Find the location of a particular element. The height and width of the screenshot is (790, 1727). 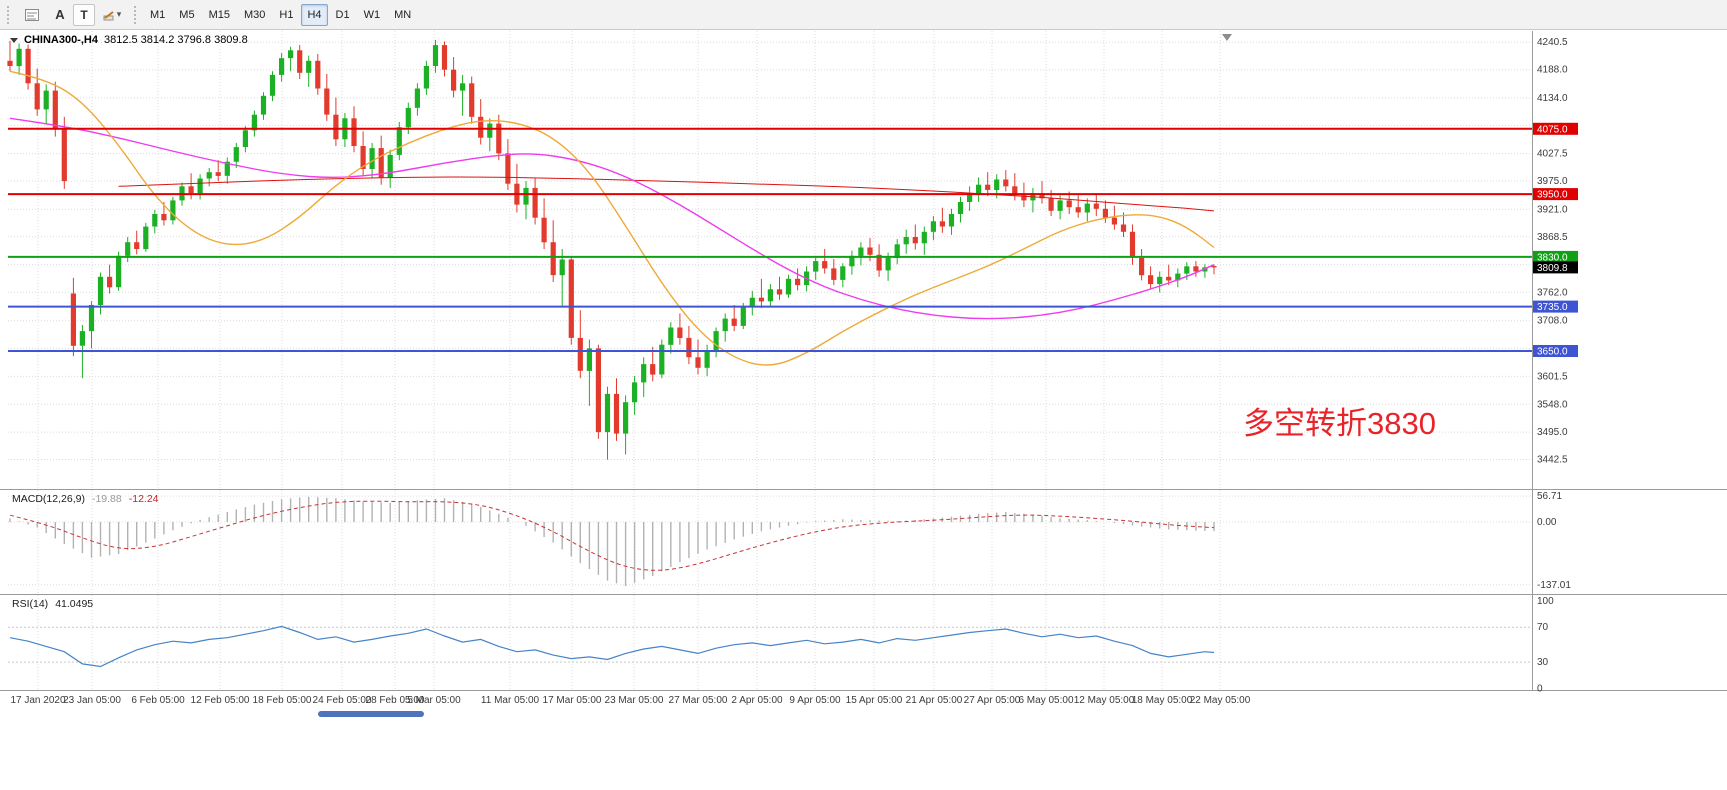

macd-label: MACD(12,26,9) -19.88 -12.24 is located at coordinates (85, 499).